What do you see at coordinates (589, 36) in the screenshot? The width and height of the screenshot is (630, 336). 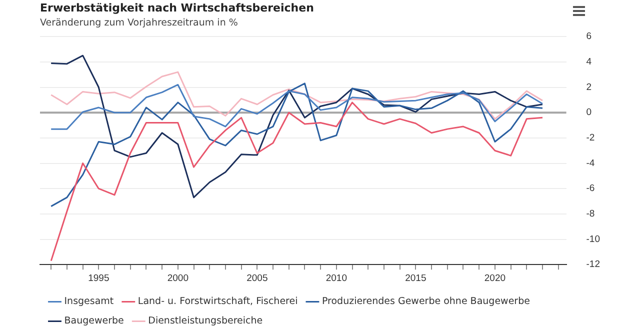 I see `y-tick-label: 6` at bounding box center [589, 36].